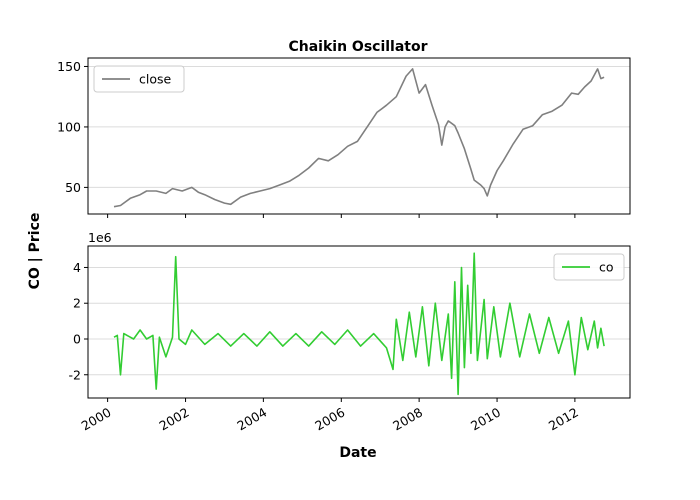 The height and width of the screenshot is (500, 700). I want to click on y-tick-label: 2, so click(77, 303).